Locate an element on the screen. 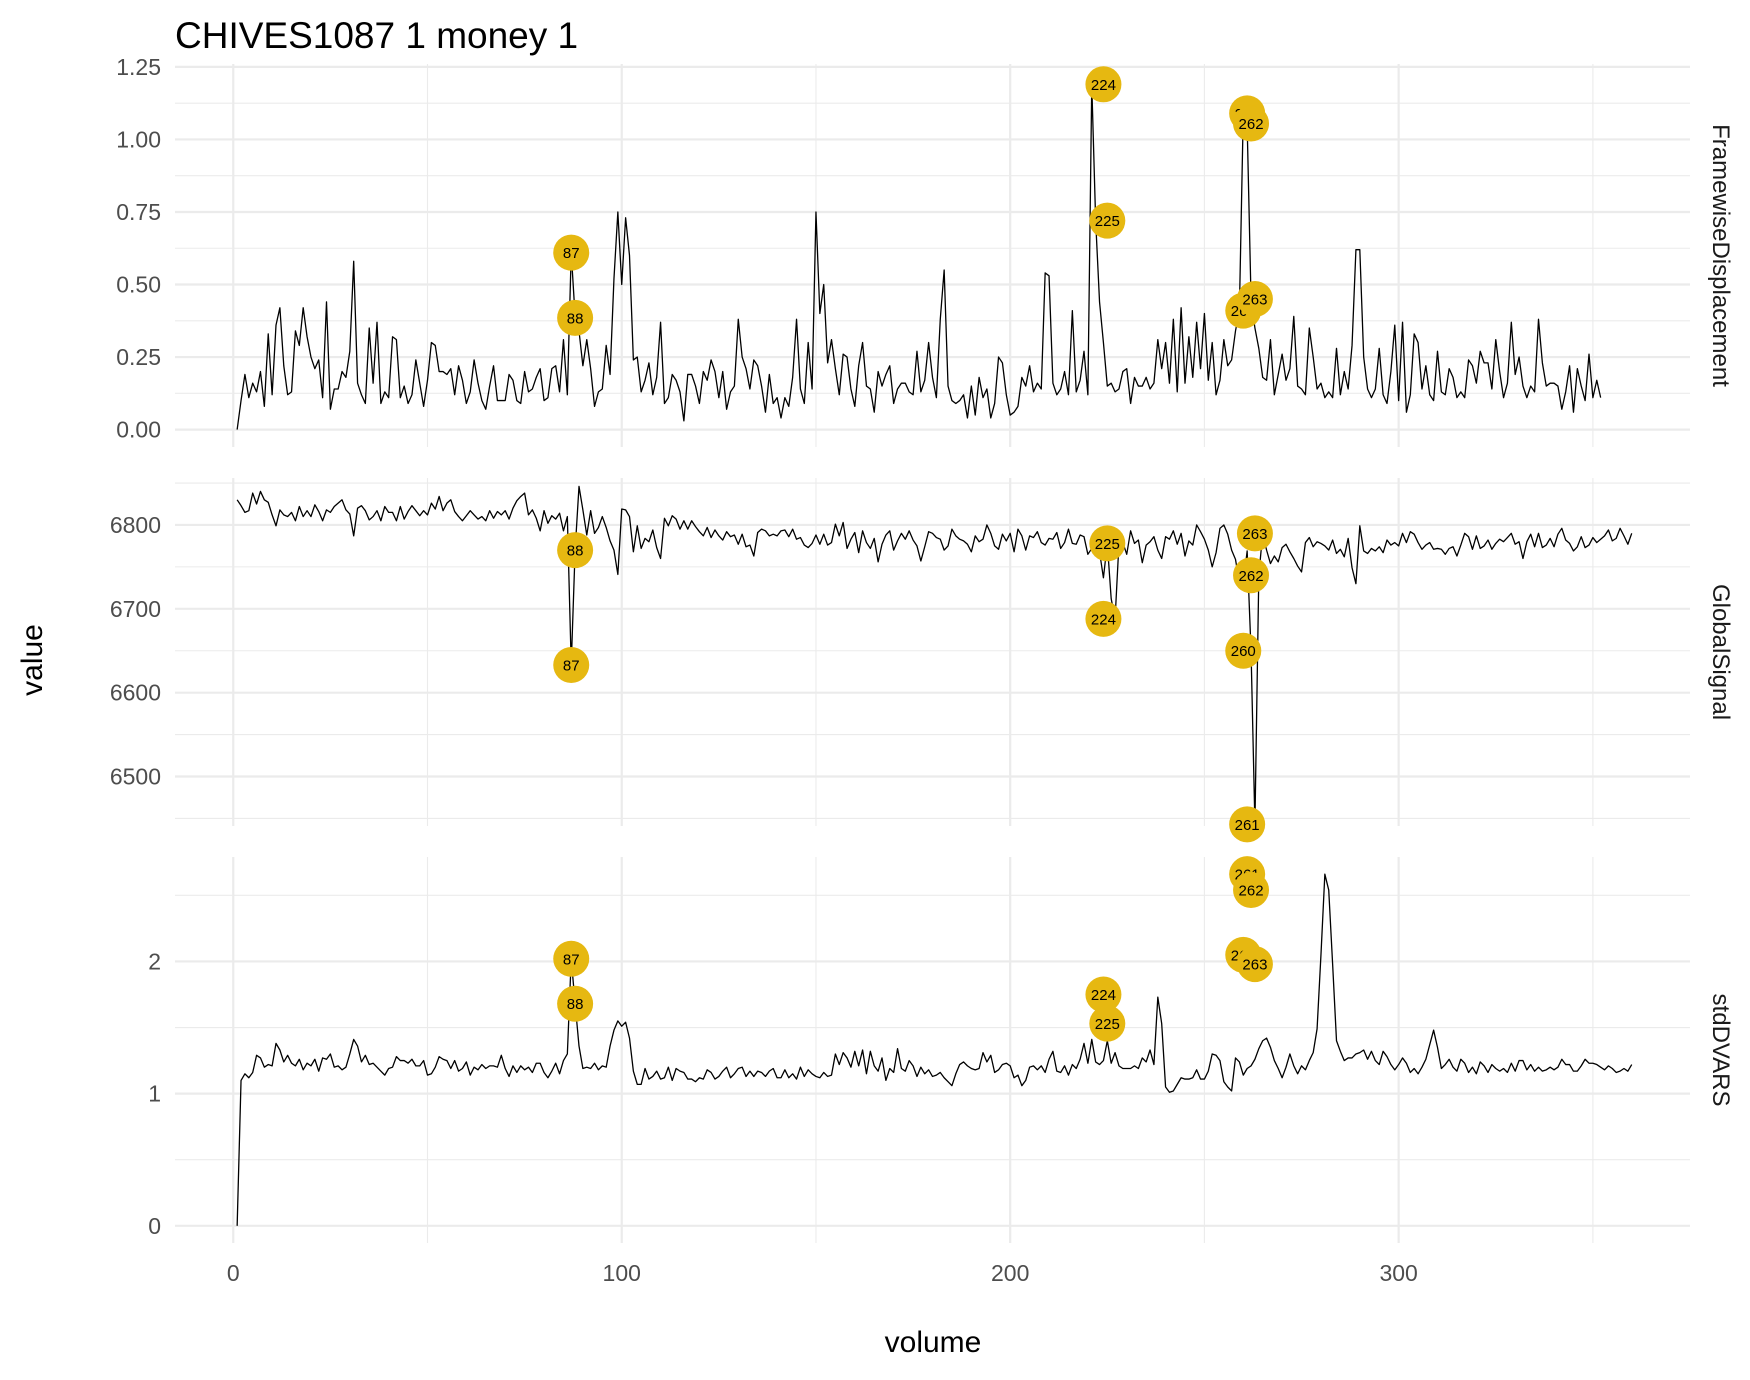 The image size is (1750, 1380). flag-label: 261 is located at coordinates (1247, 825).